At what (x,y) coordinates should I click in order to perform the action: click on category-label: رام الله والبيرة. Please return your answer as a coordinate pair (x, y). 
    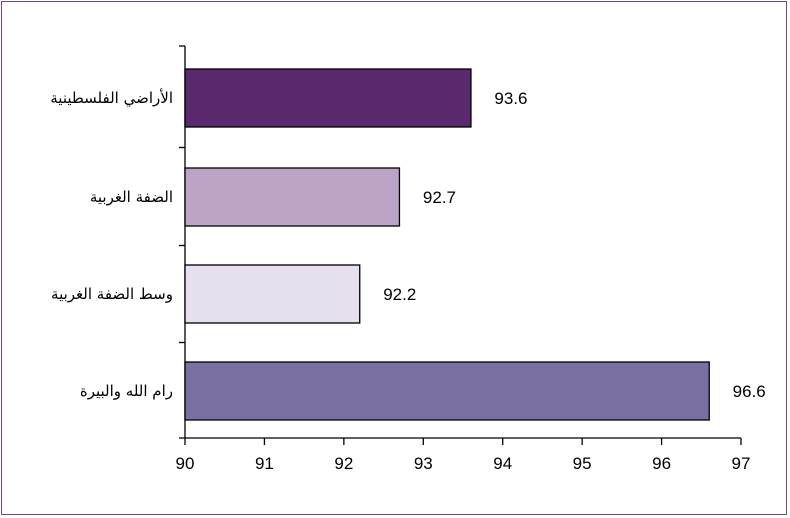
    Looking at the image, I should click on (126, 391).